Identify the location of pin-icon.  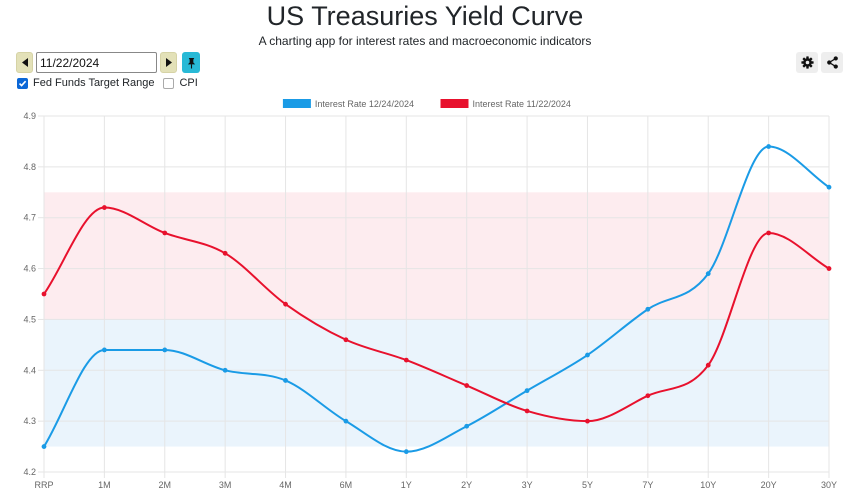
(191, 62).